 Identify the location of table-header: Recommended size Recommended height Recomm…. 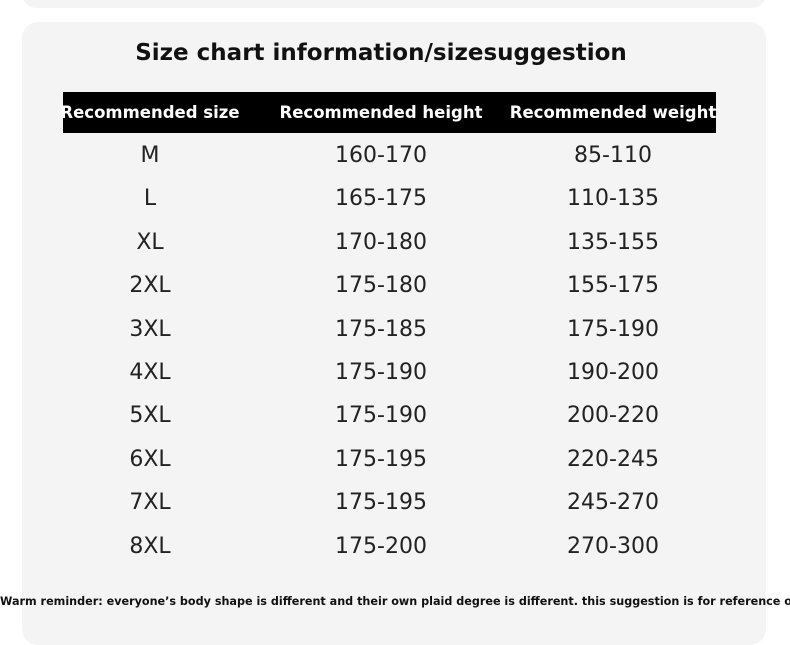
(388, 112).